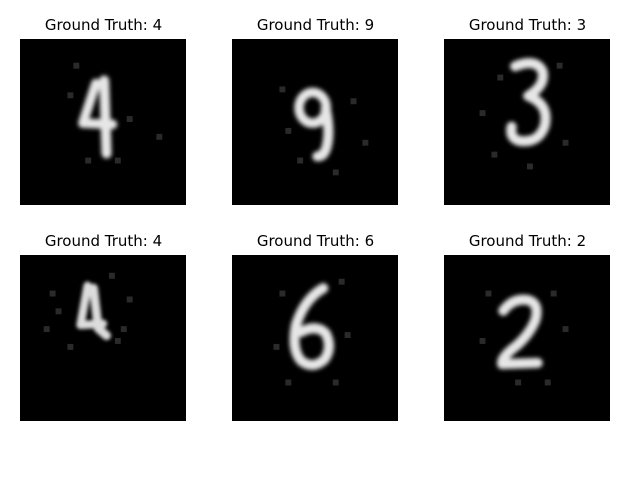 This screenshot has height=480, width=640. I want to click on panel-title-4: Ground Truth: 4, so click(103, 241).